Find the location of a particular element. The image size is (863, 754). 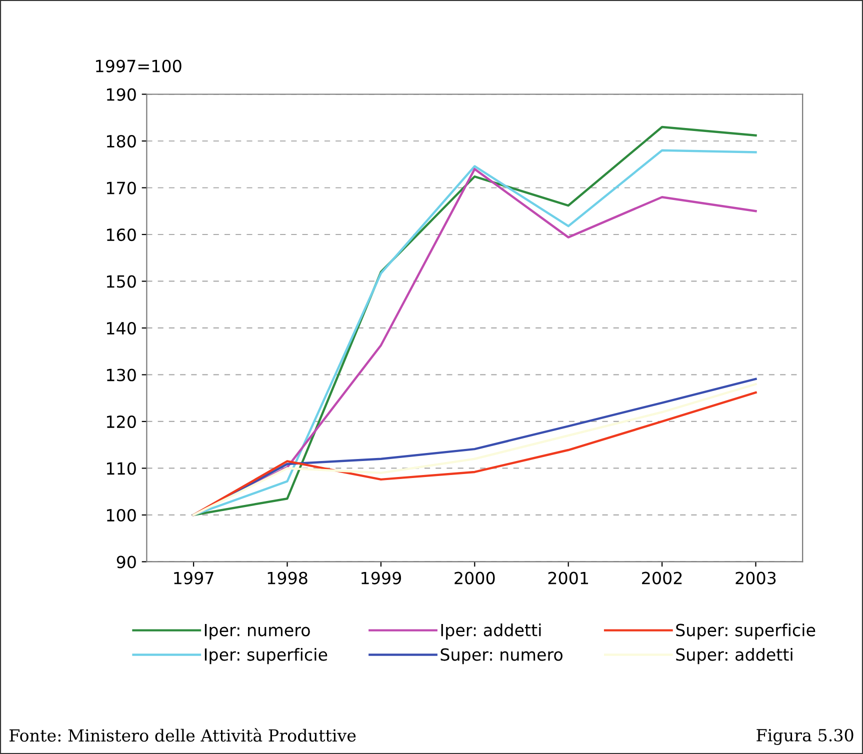

legend-label: Iper: superficie is located at coordinates (266, 656).